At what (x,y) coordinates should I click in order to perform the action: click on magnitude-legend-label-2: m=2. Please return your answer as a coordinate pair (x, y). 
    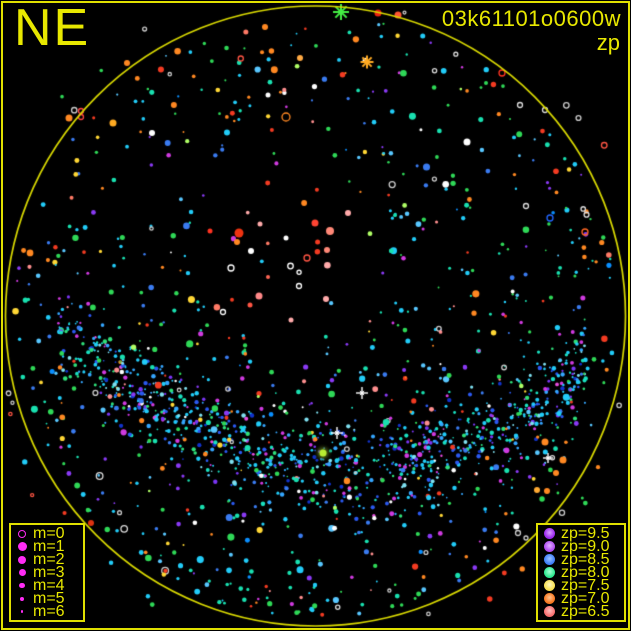
    Looking at the image, I should click on (49, 559).